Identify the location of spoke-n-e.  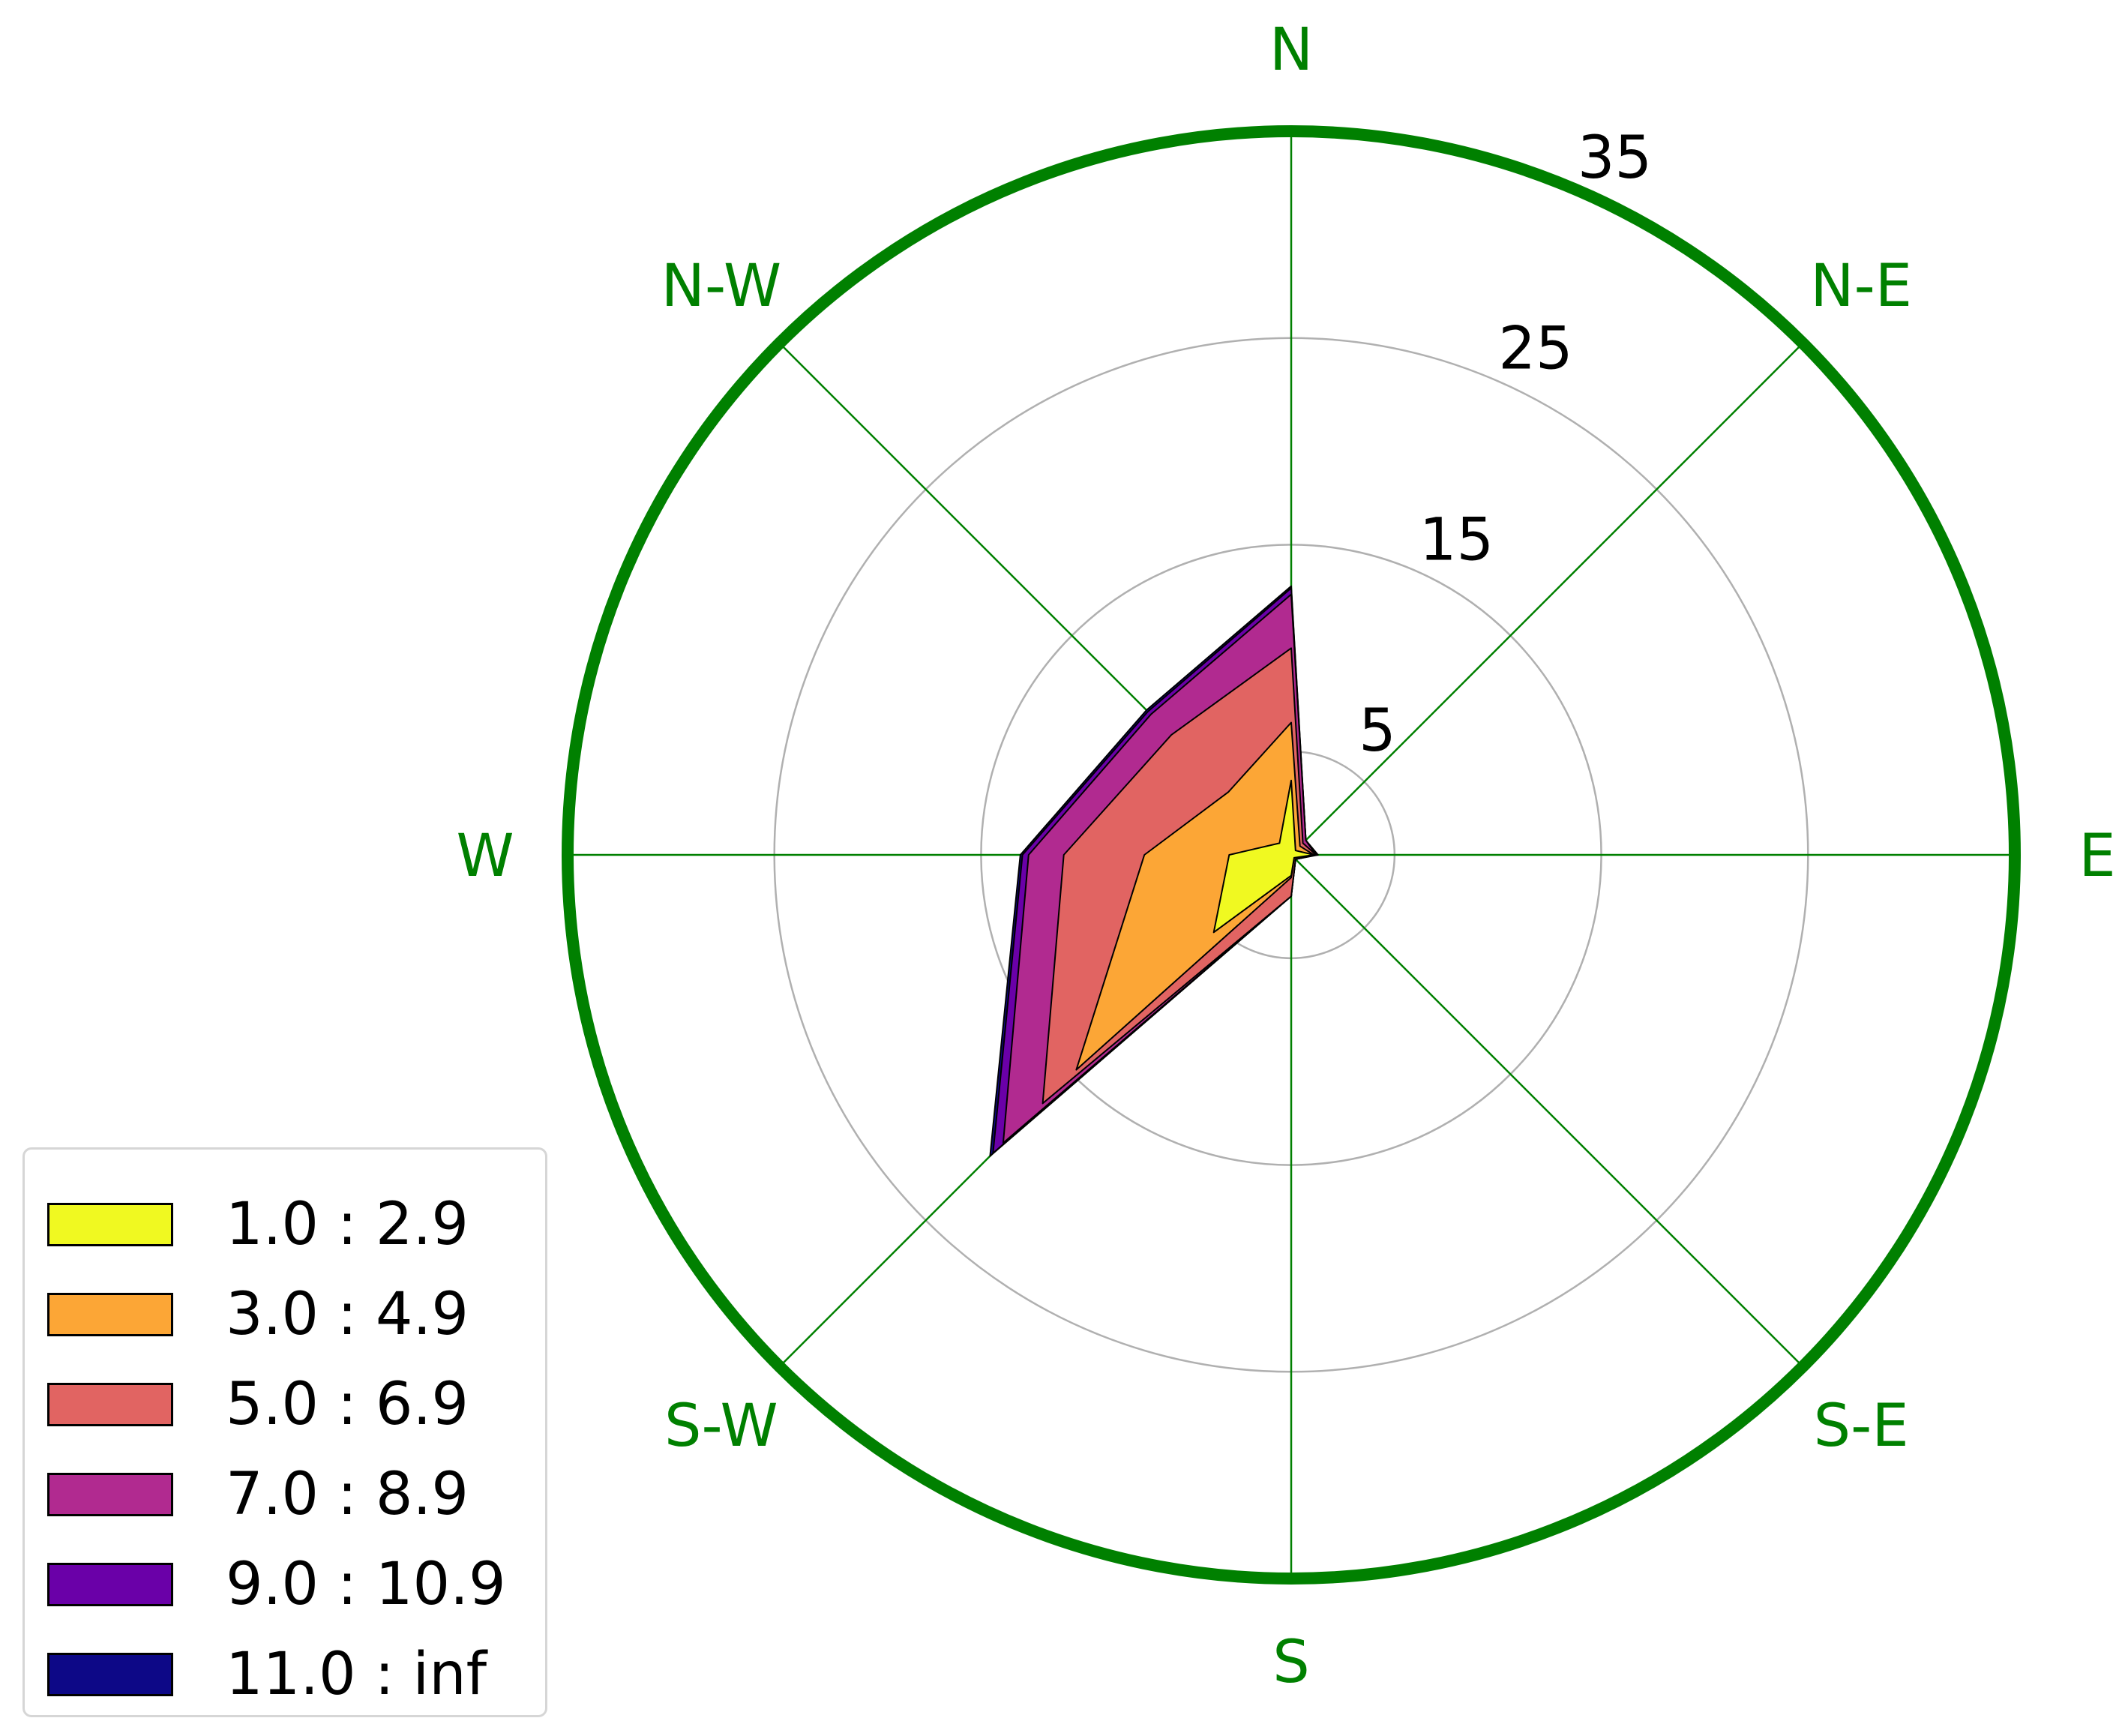
(1547, 599).